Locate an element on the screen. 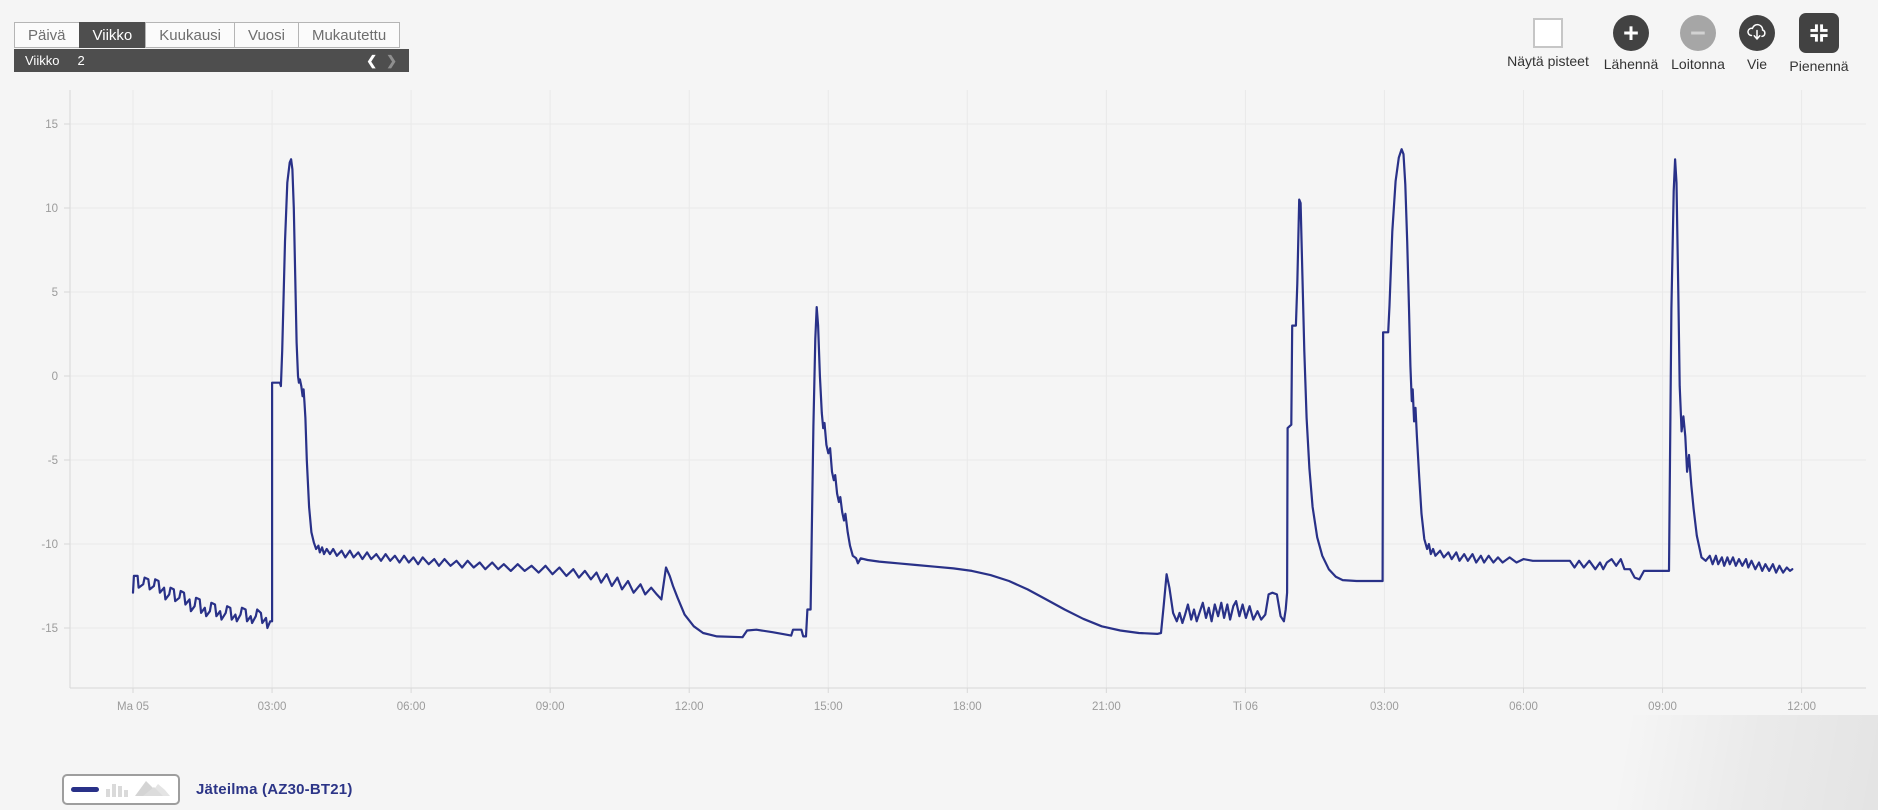 The image size is (1878, 810). minimize-control: Pienennä is located at coordinates (1819, 43).